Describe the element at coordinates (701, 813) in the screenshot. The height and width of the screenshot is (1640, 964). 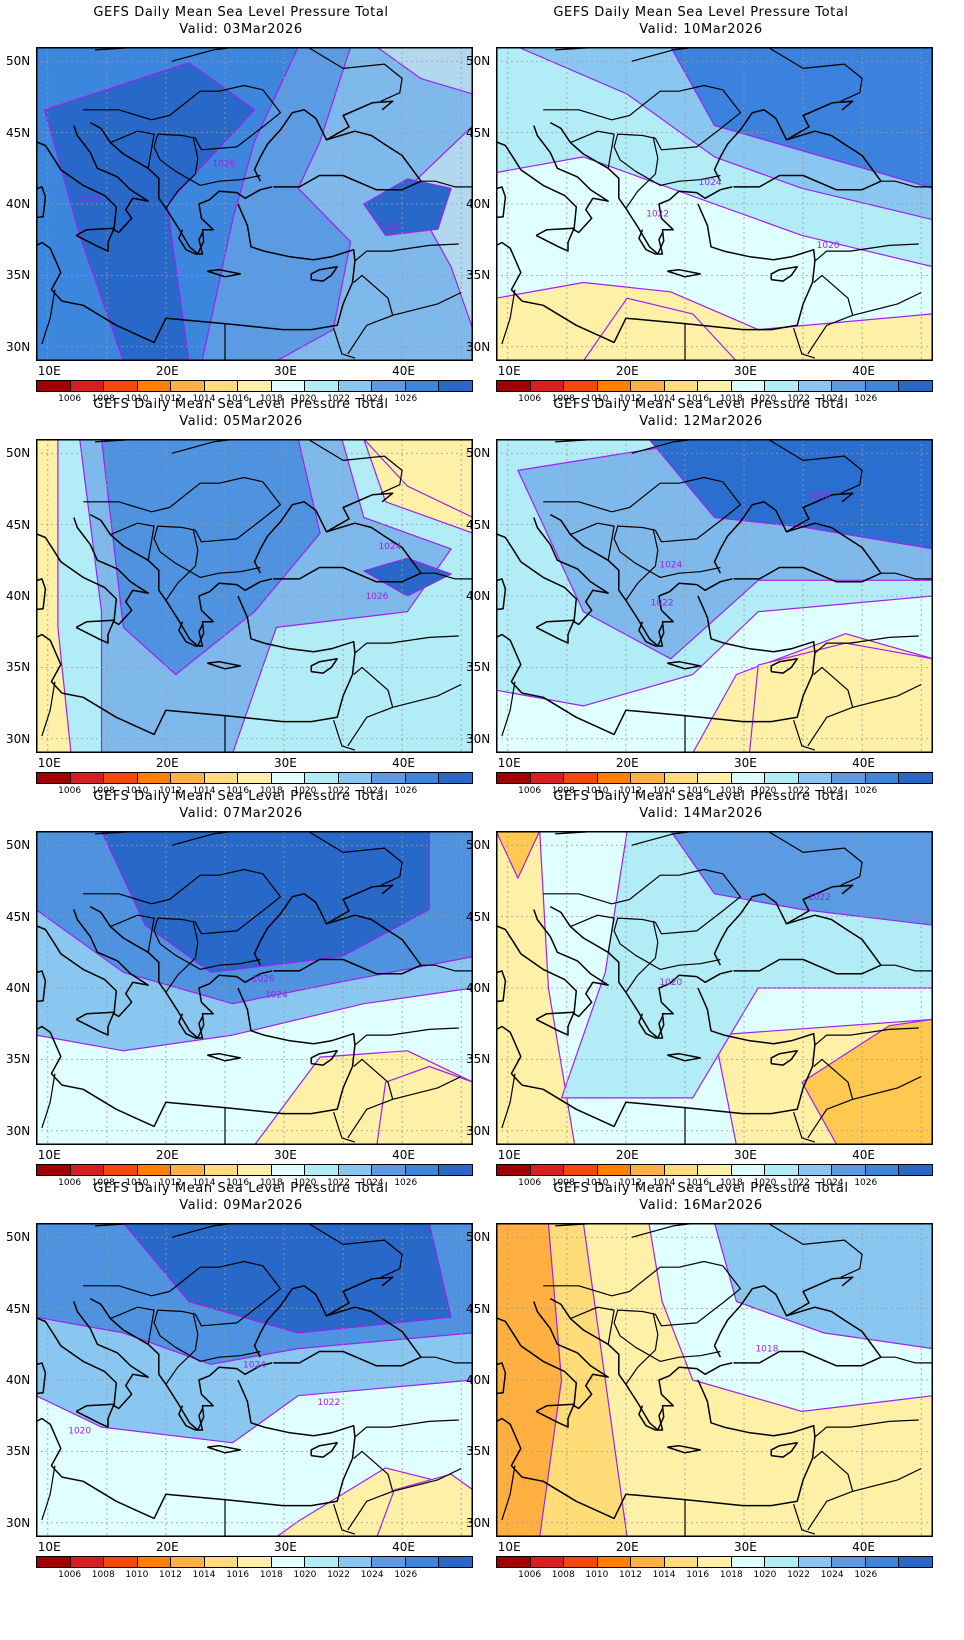
I see `panel-valid-date: Valid: 14Mar2026` at that location.